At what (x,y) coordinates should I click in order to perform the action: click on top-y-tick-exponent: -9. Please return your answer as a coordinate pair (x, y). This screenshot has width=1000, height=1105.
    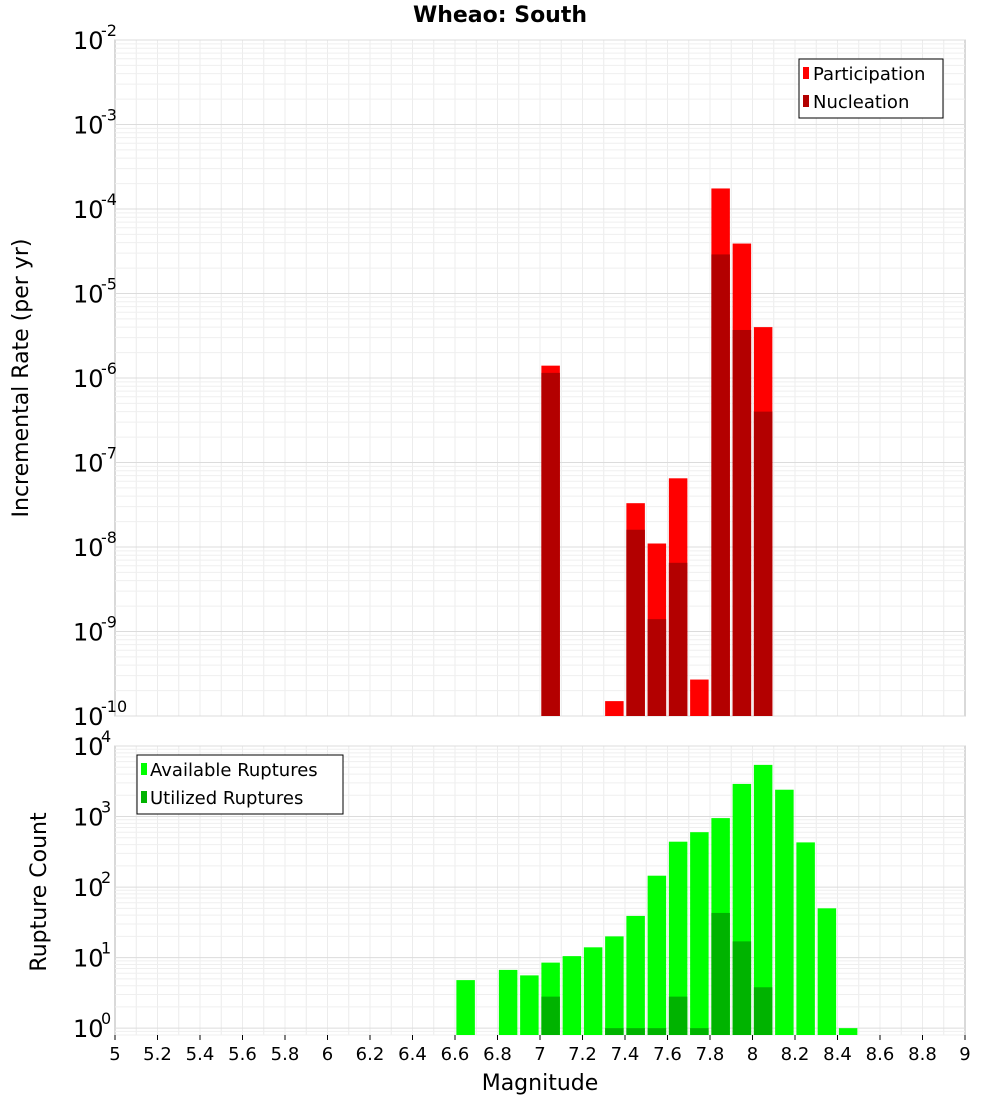
    Looking at the image, I should click on (109, 622).